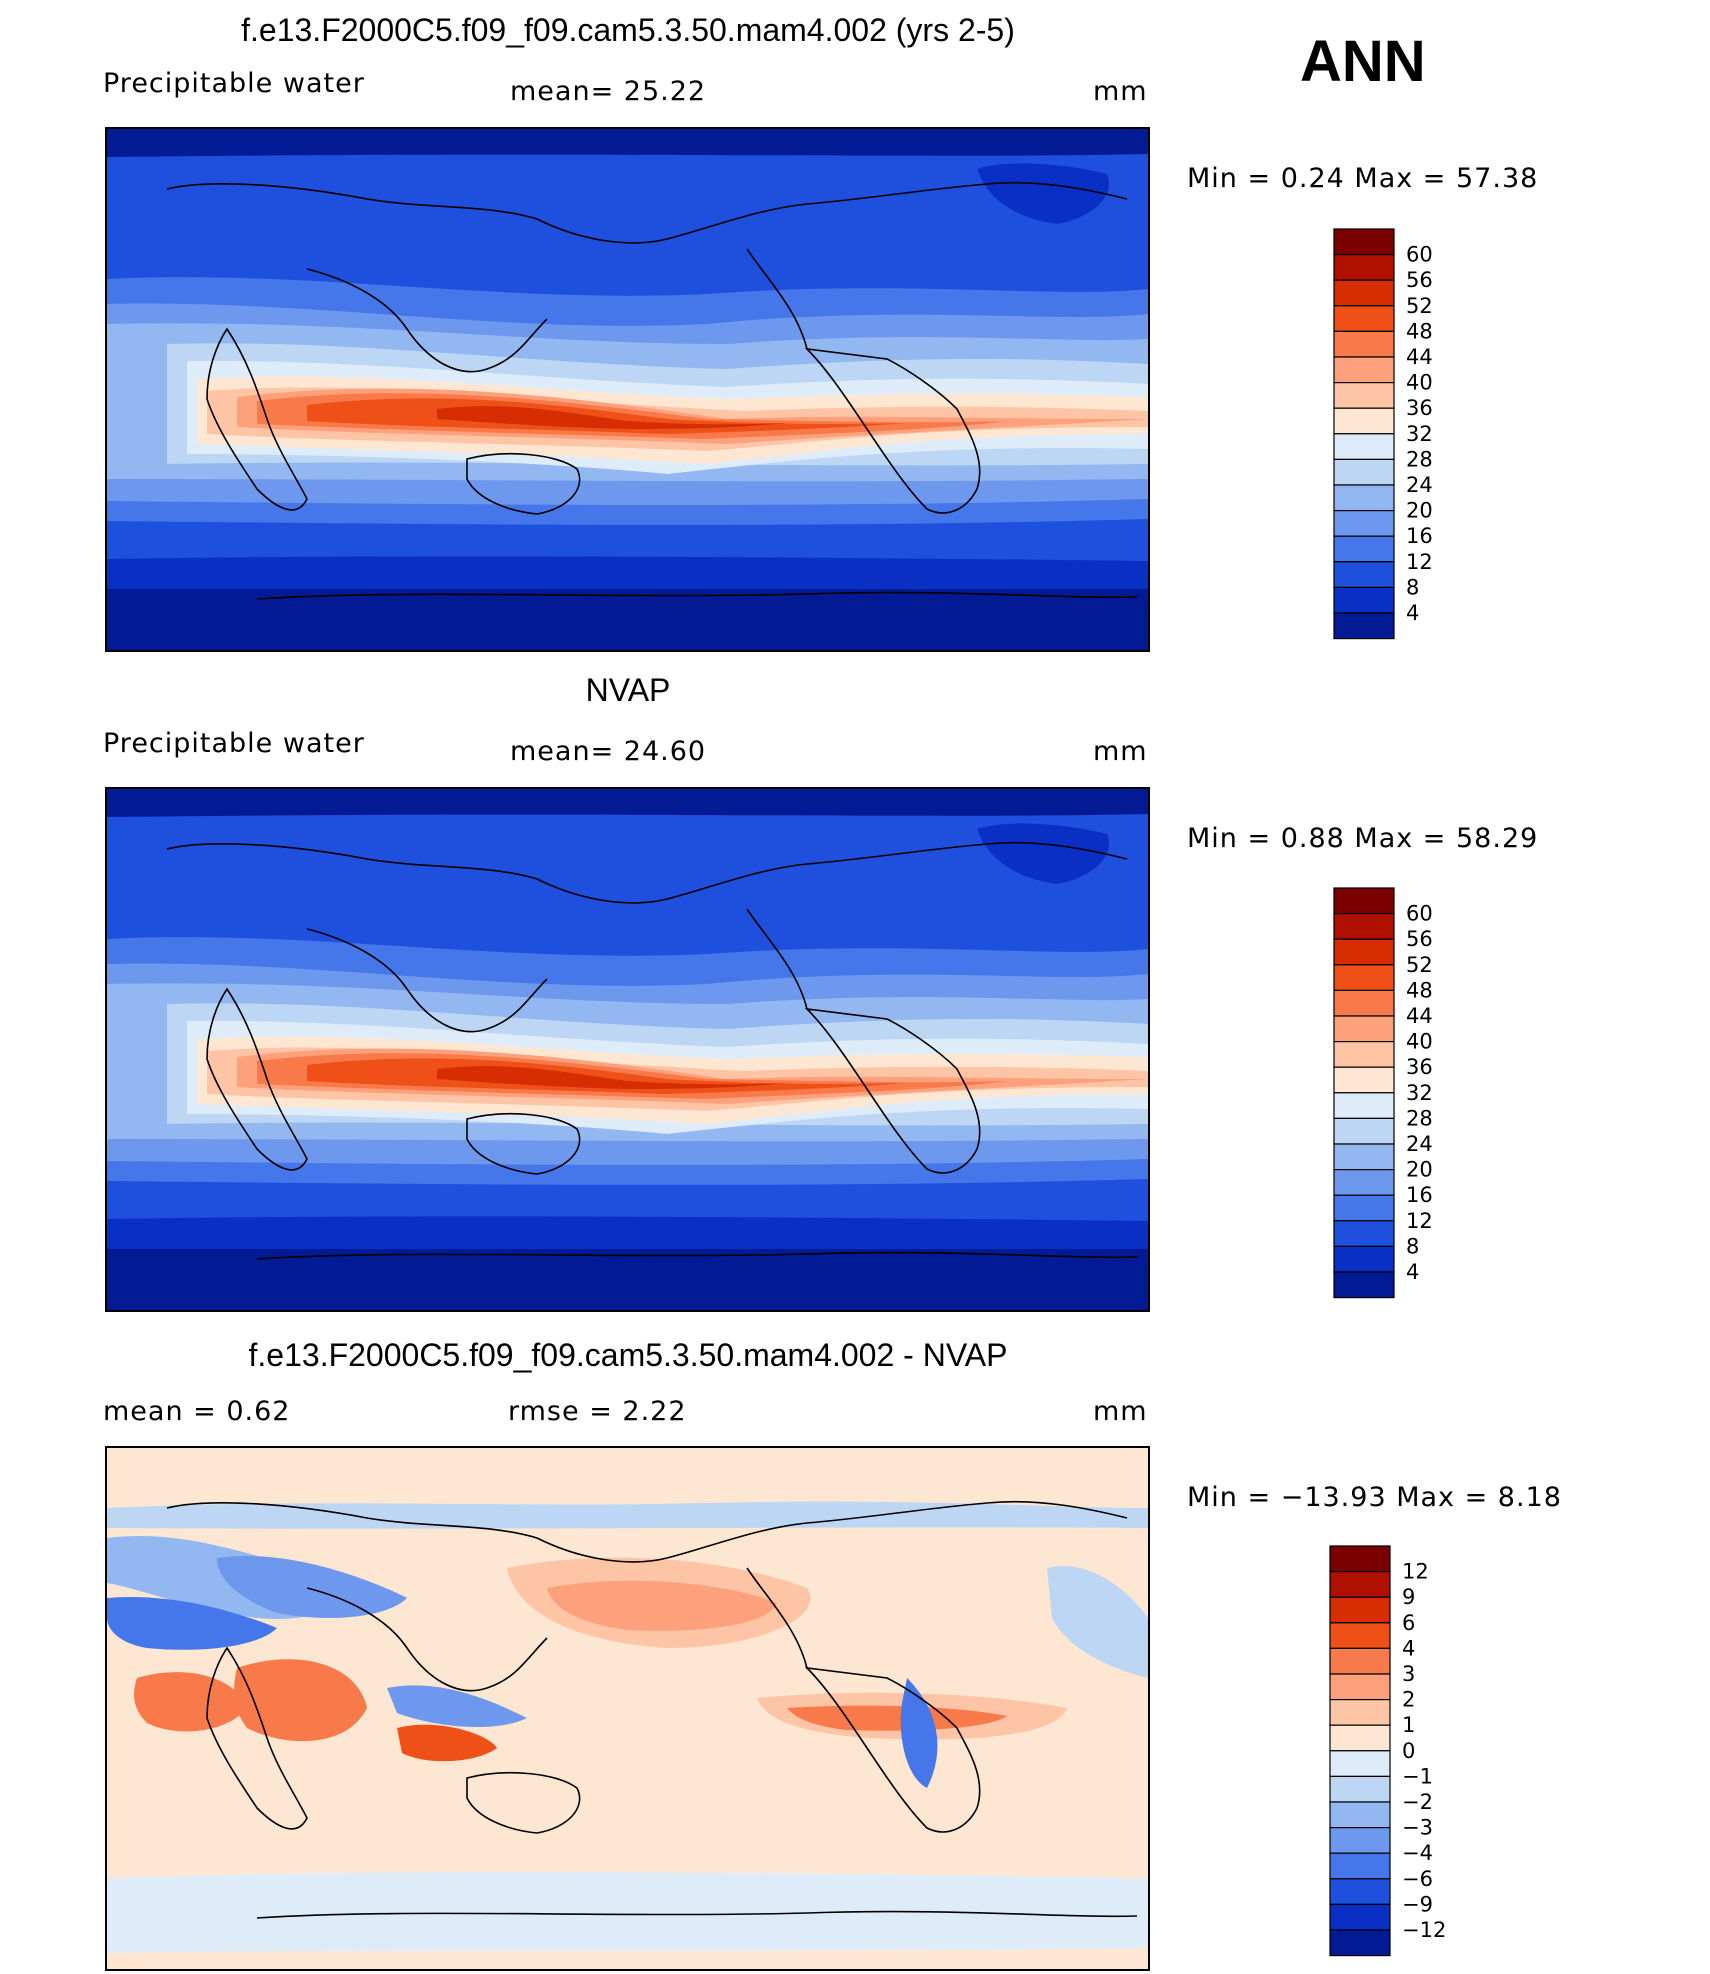 This screenshot has width=1710, height=1974. Describe the element at coordinates (628, 690) in the screenshot. I see `panel-2-title: NVAP` at that location.